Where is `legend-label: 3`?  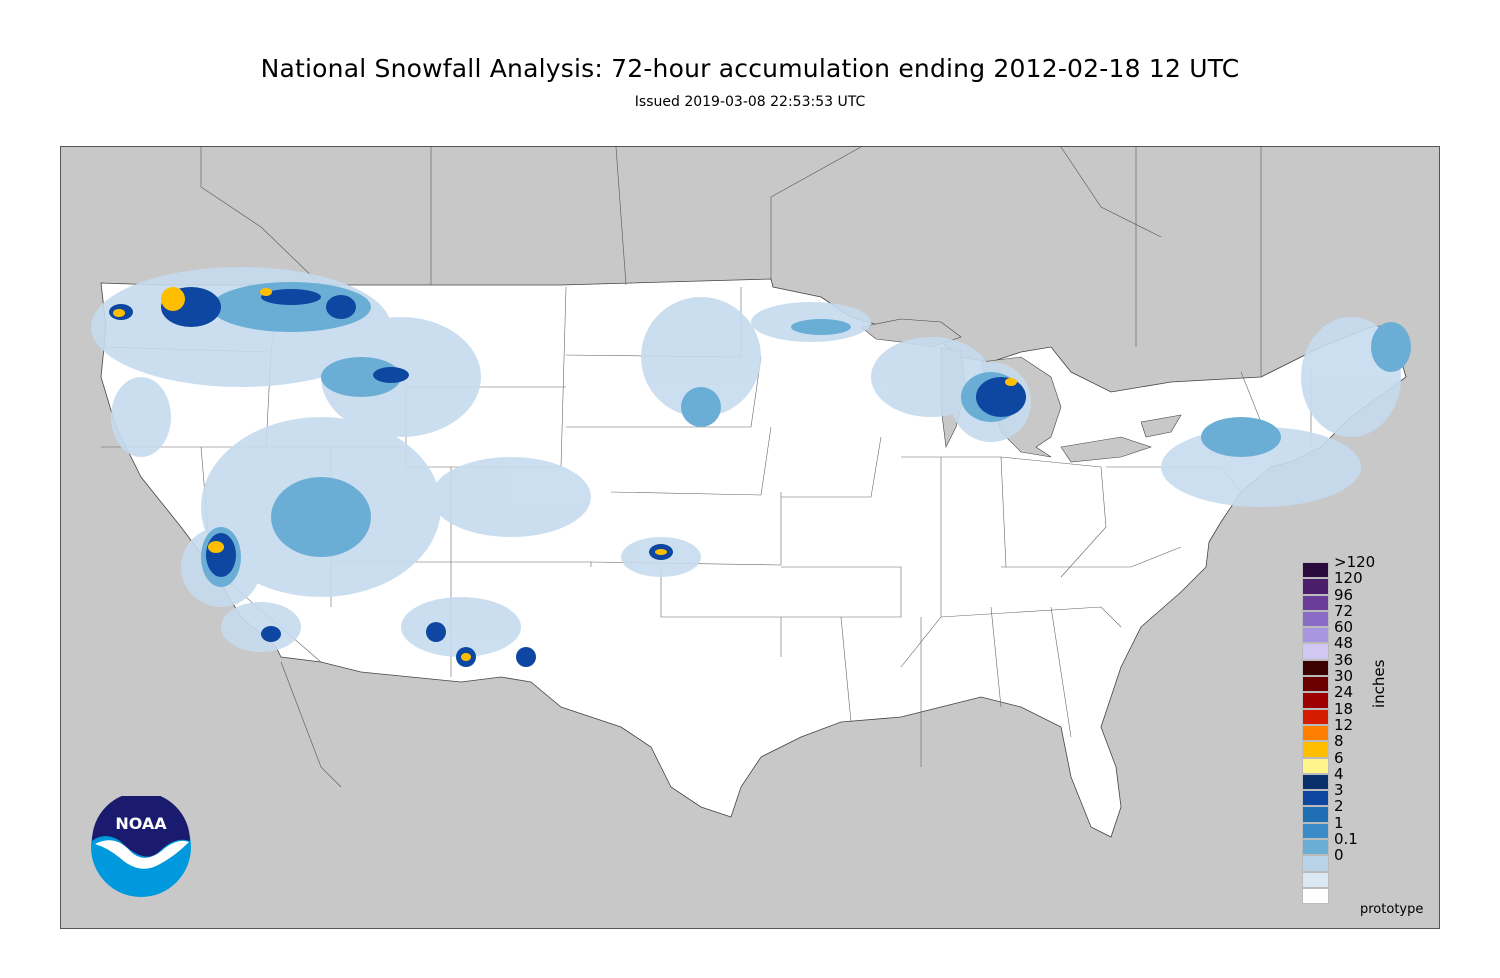
legend-label: 3 is located at coordinates (1339, 790).